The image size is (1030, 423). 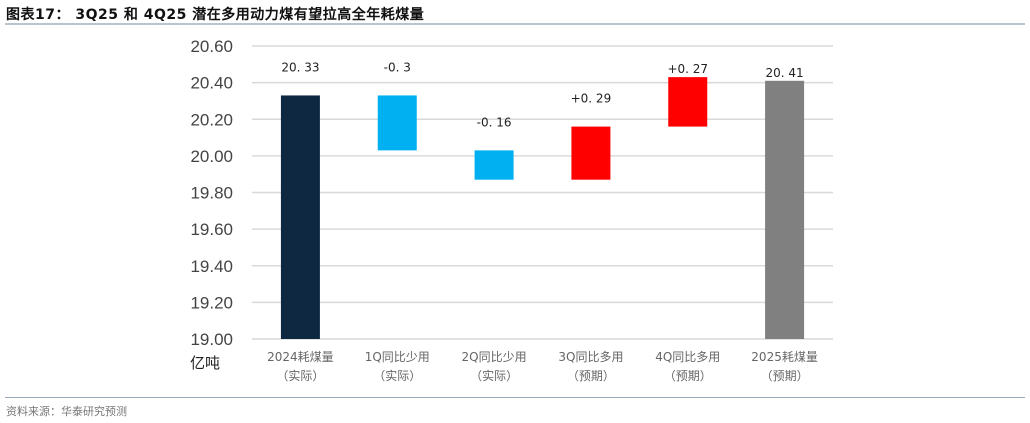 What do you see at coordinates (397, 67) in the screenshot?
I see `data-label: -0. 3` at bounding box center [397, 67].